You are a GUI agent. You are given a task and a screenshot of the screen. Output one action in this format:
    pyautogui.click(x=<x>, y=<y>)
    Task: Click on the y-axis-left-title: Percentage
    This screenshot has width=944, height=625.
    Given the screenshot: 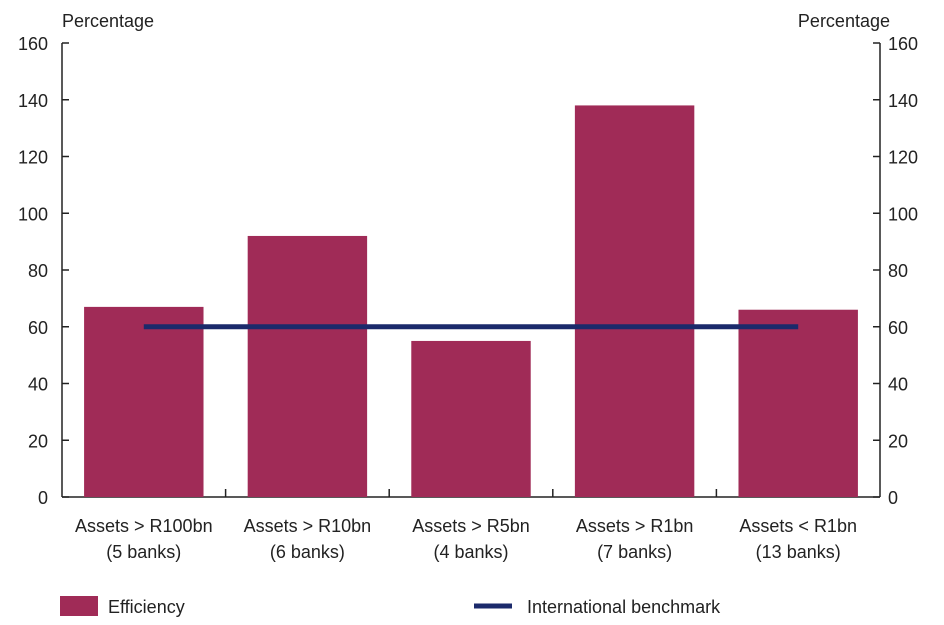 What is the action you would take?
    pyautogui.click(x=108, y=21)
    